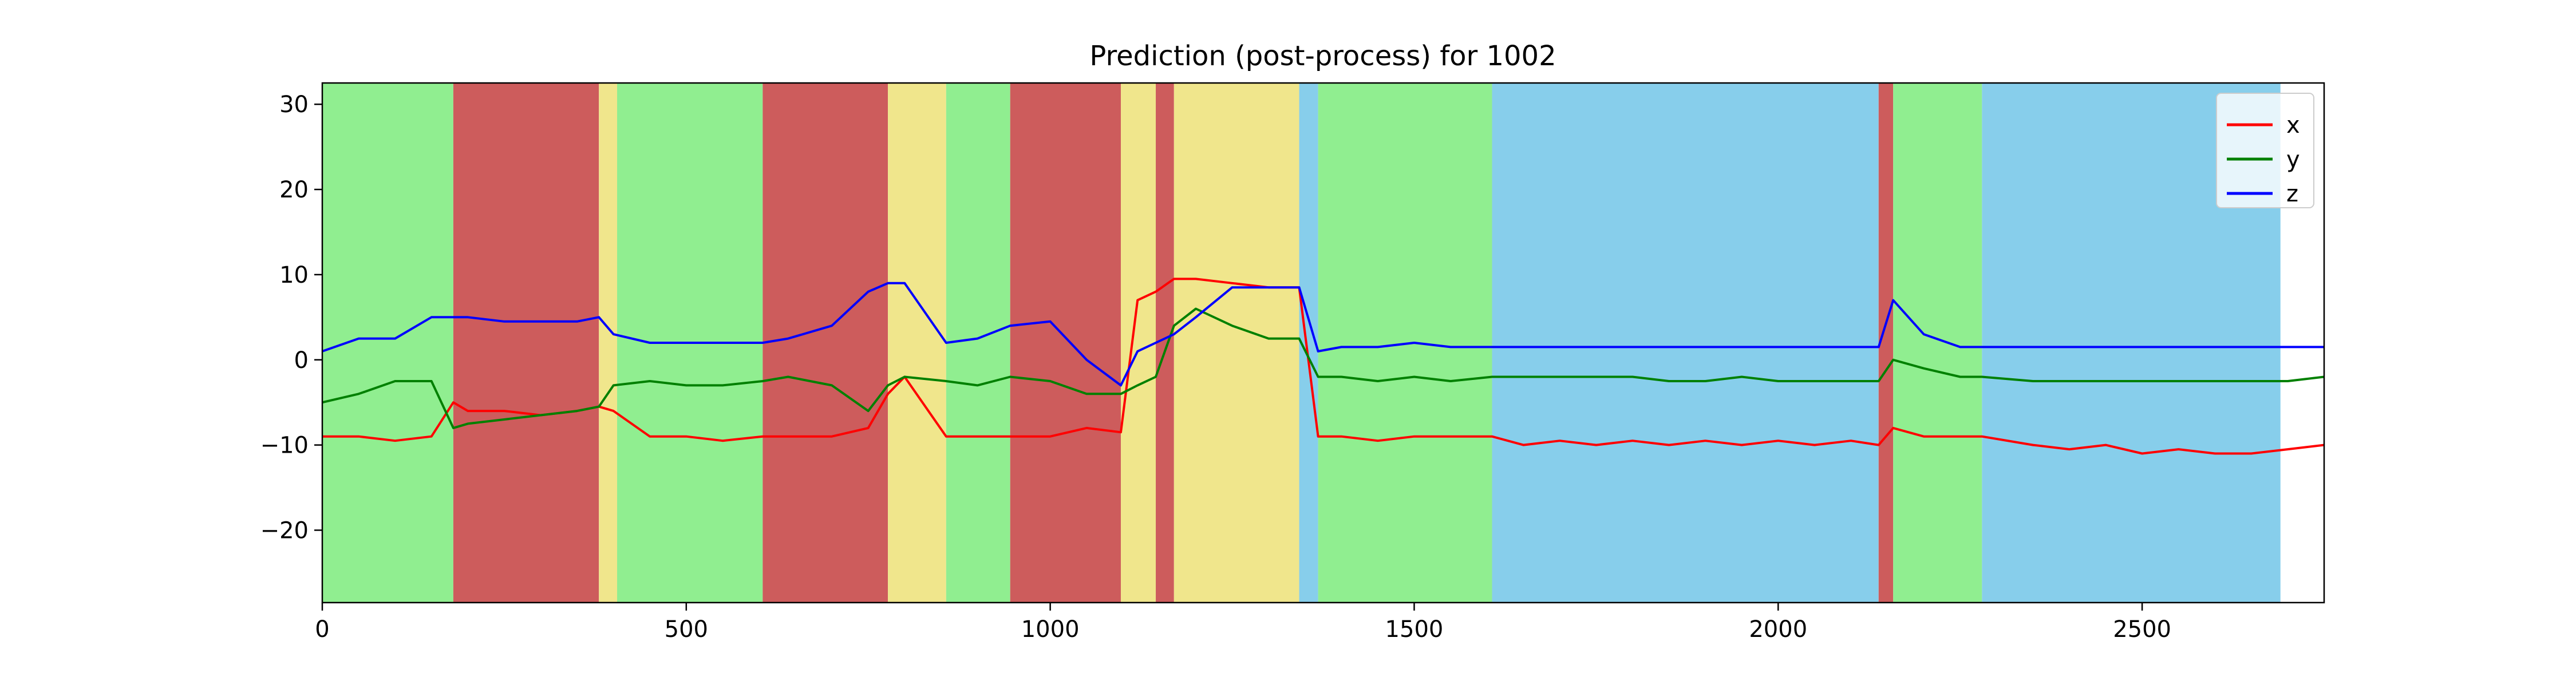  I want to click on x-tick-label: 2500, so click(2142, 629).